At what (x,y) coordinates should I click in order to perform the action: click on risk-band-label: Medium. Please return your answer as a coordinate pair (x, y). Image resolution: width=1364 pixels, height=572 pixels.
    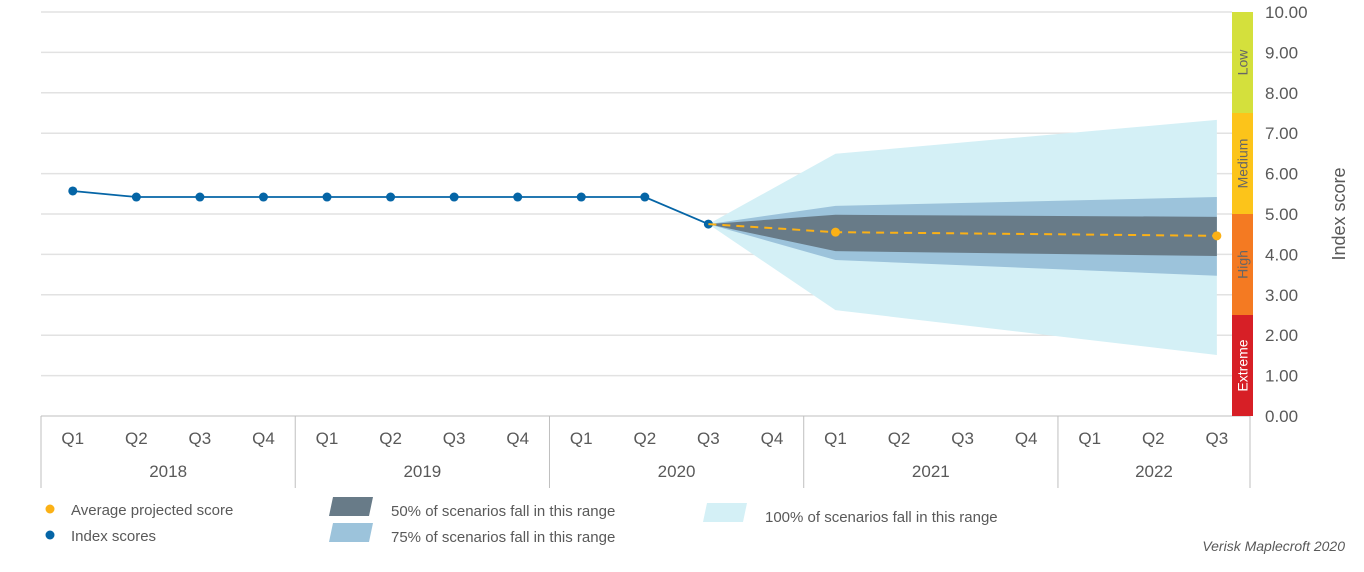
    Looking at the image, I should click on (1243, 164).